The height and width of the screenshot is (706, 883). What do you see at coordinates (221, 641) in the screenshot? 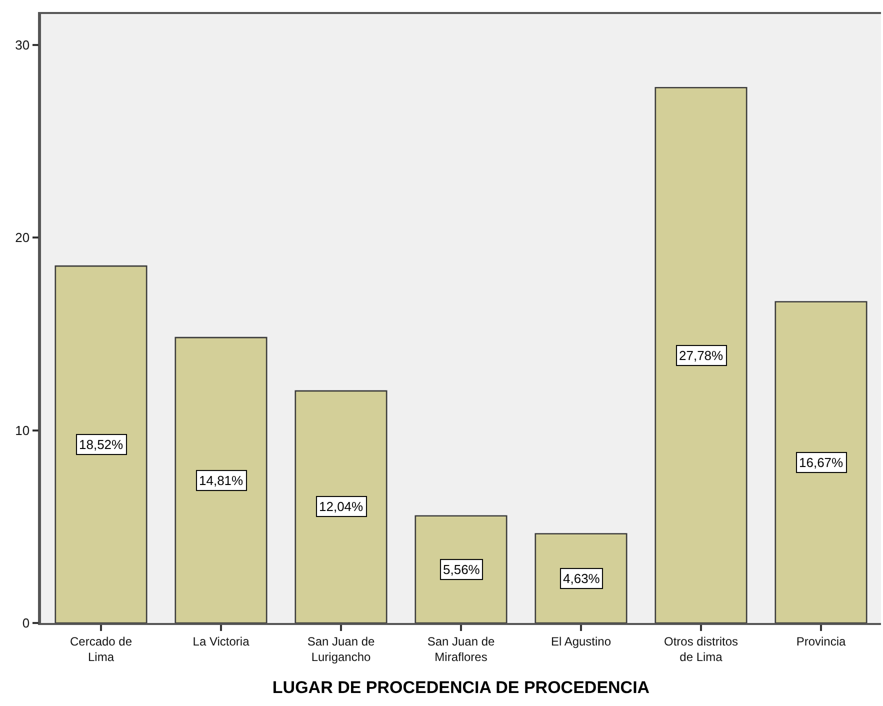
I see `x-tick-label: La Victoria` at bounding box center [221, 641].